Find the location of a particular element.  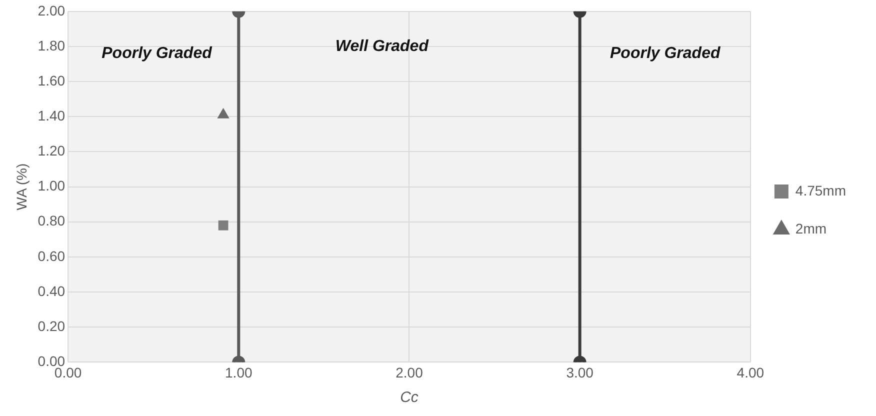

annotation: Well Graded is located at coordinates (382, 46).